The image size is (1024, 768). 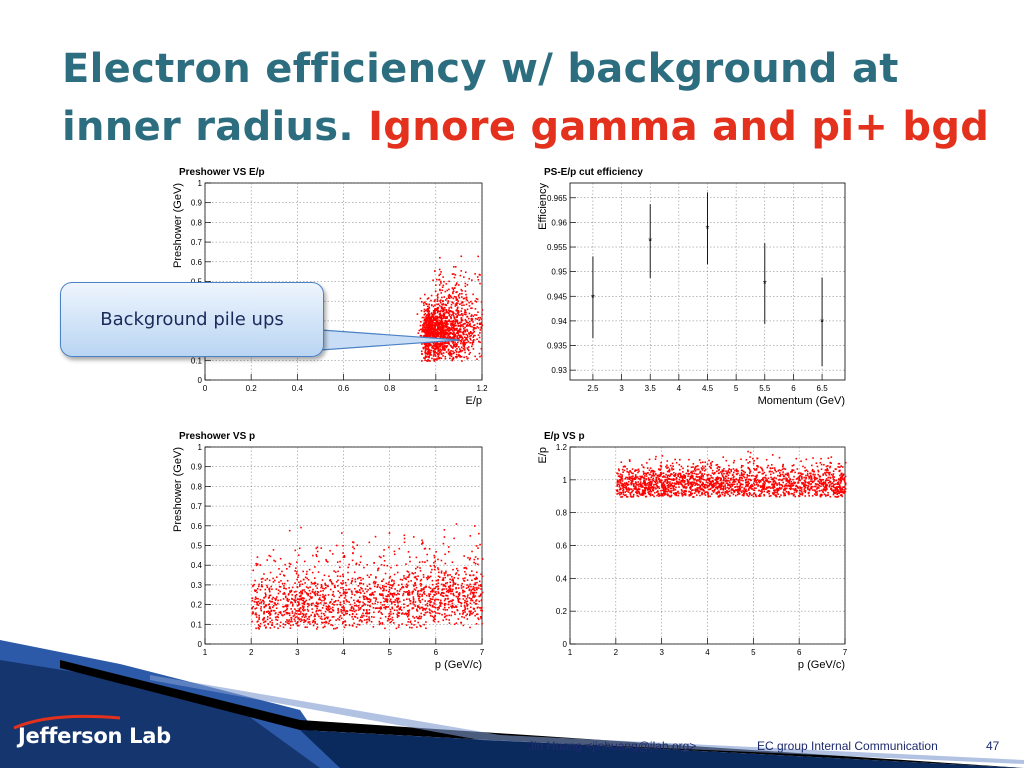 What do you see at coordinates (707, 652) in the screenshot?
I see `x-tick-label: 4` at bounding box center [707, 652].